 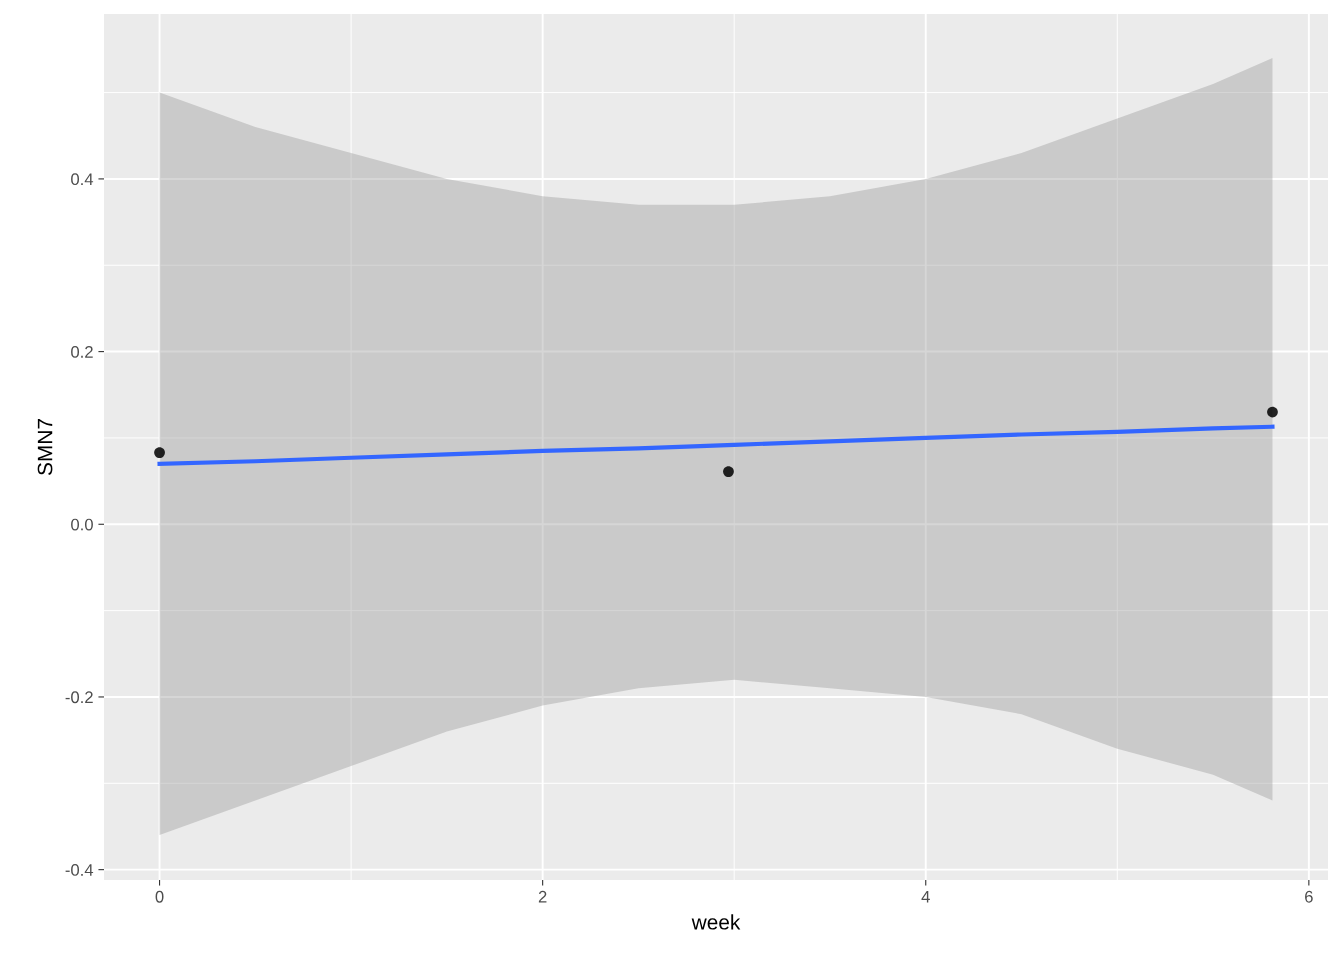 What do you see at coordinates (79, 697) in the screenshot?
I see `y-tick-label: -0.2` at bounding box center [79, 697].